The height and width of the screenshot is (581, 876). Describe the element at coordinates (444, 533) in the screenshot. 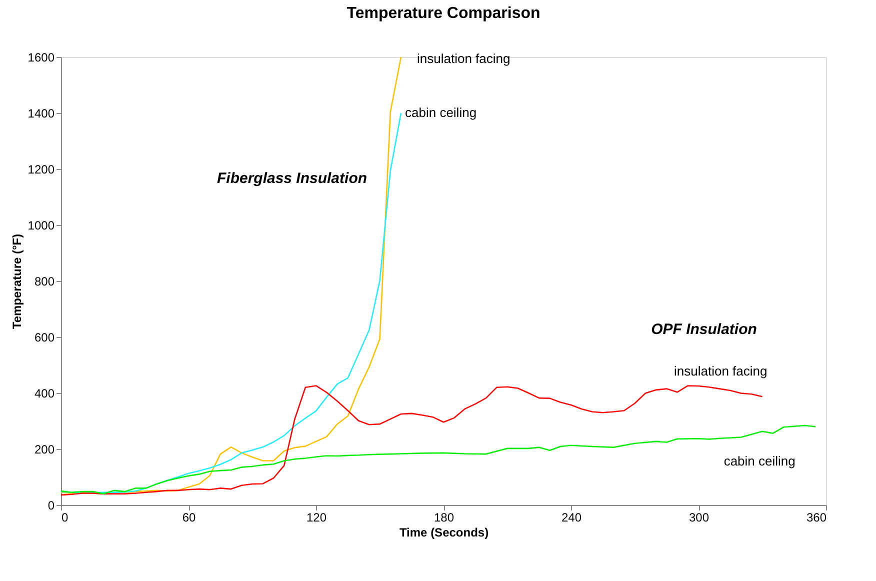

I see `x-axis-title: Time (Seconds)` at that location.